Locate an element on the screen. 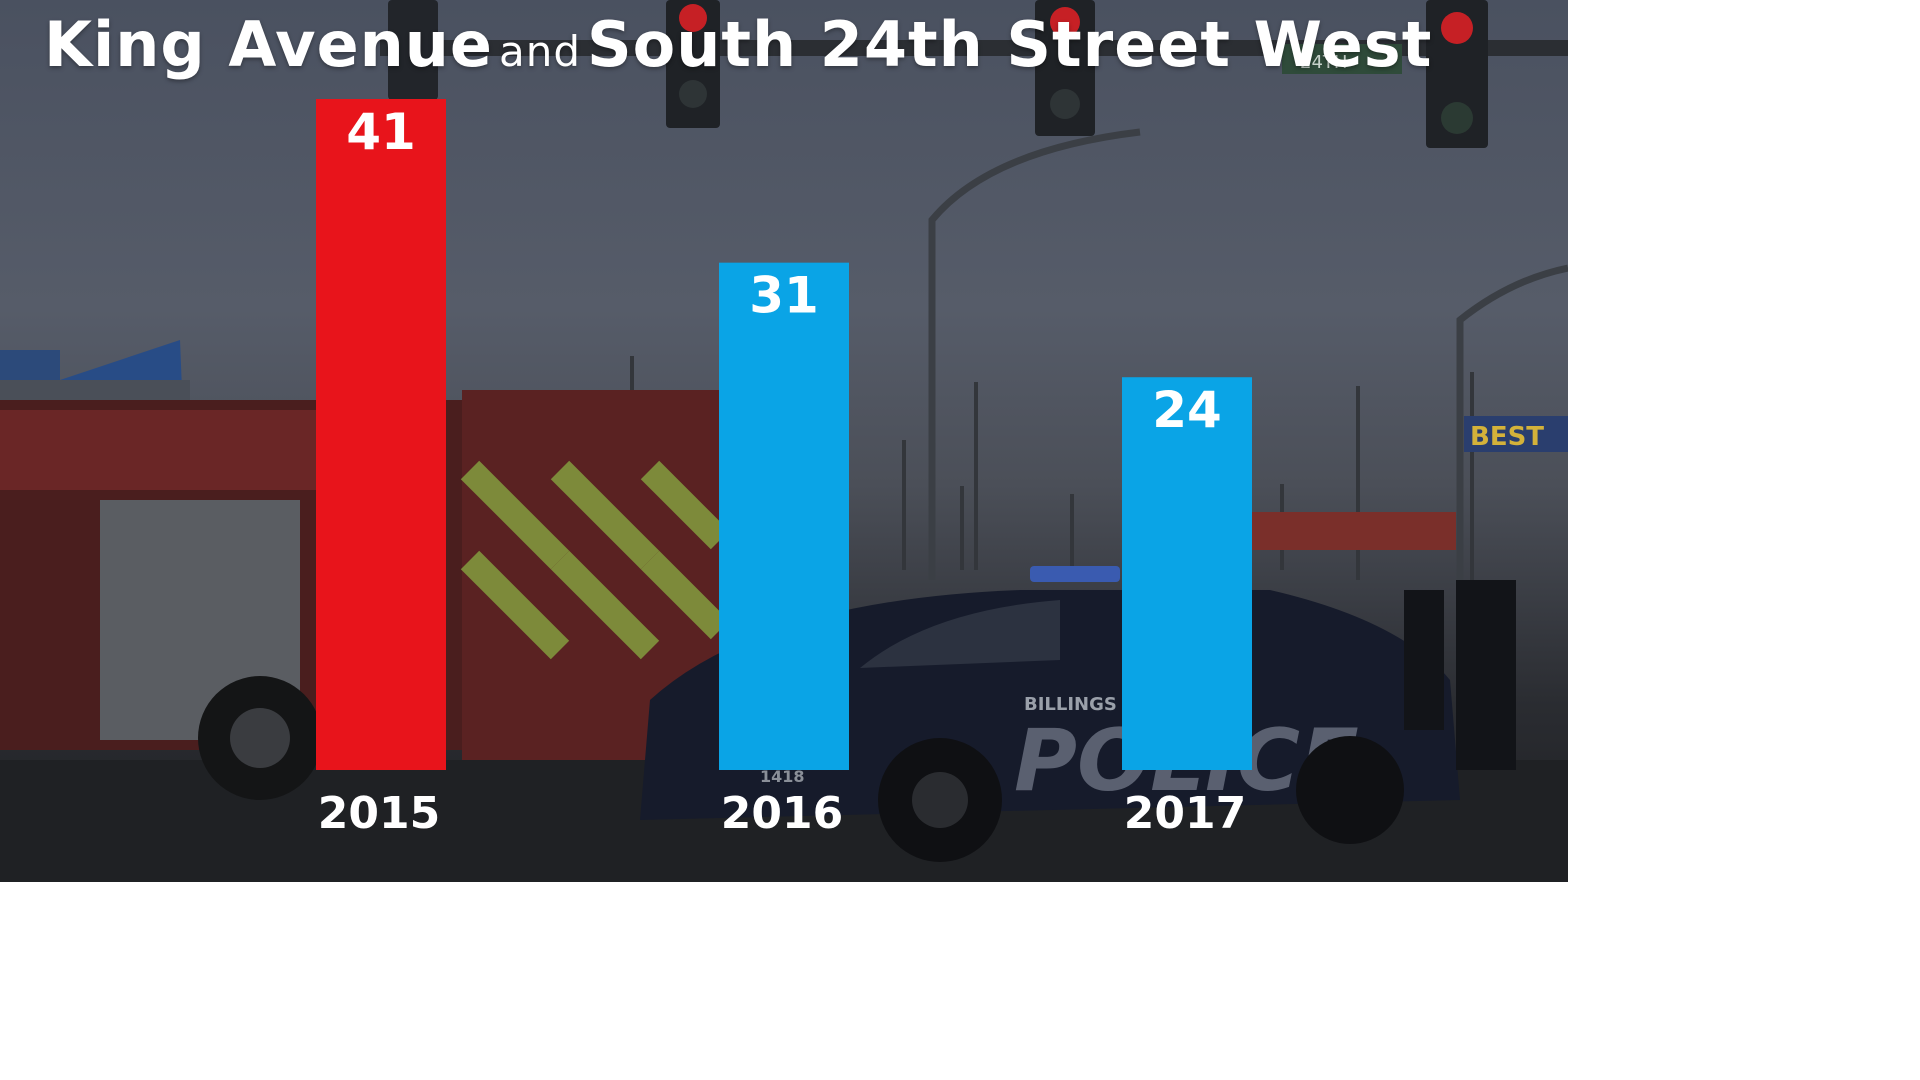 This screenshot has width=1920, height=1080. store-sign: BEST is located at coordinates (1516, 434).